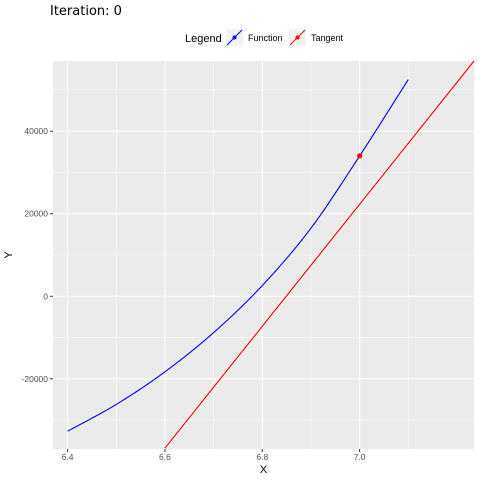 This screenshot has height=480, width=480. What do you see at coordinates (36, 131) in the screenshot?
I see `y-tick-label: 40000` at bounding box center [36, 131].